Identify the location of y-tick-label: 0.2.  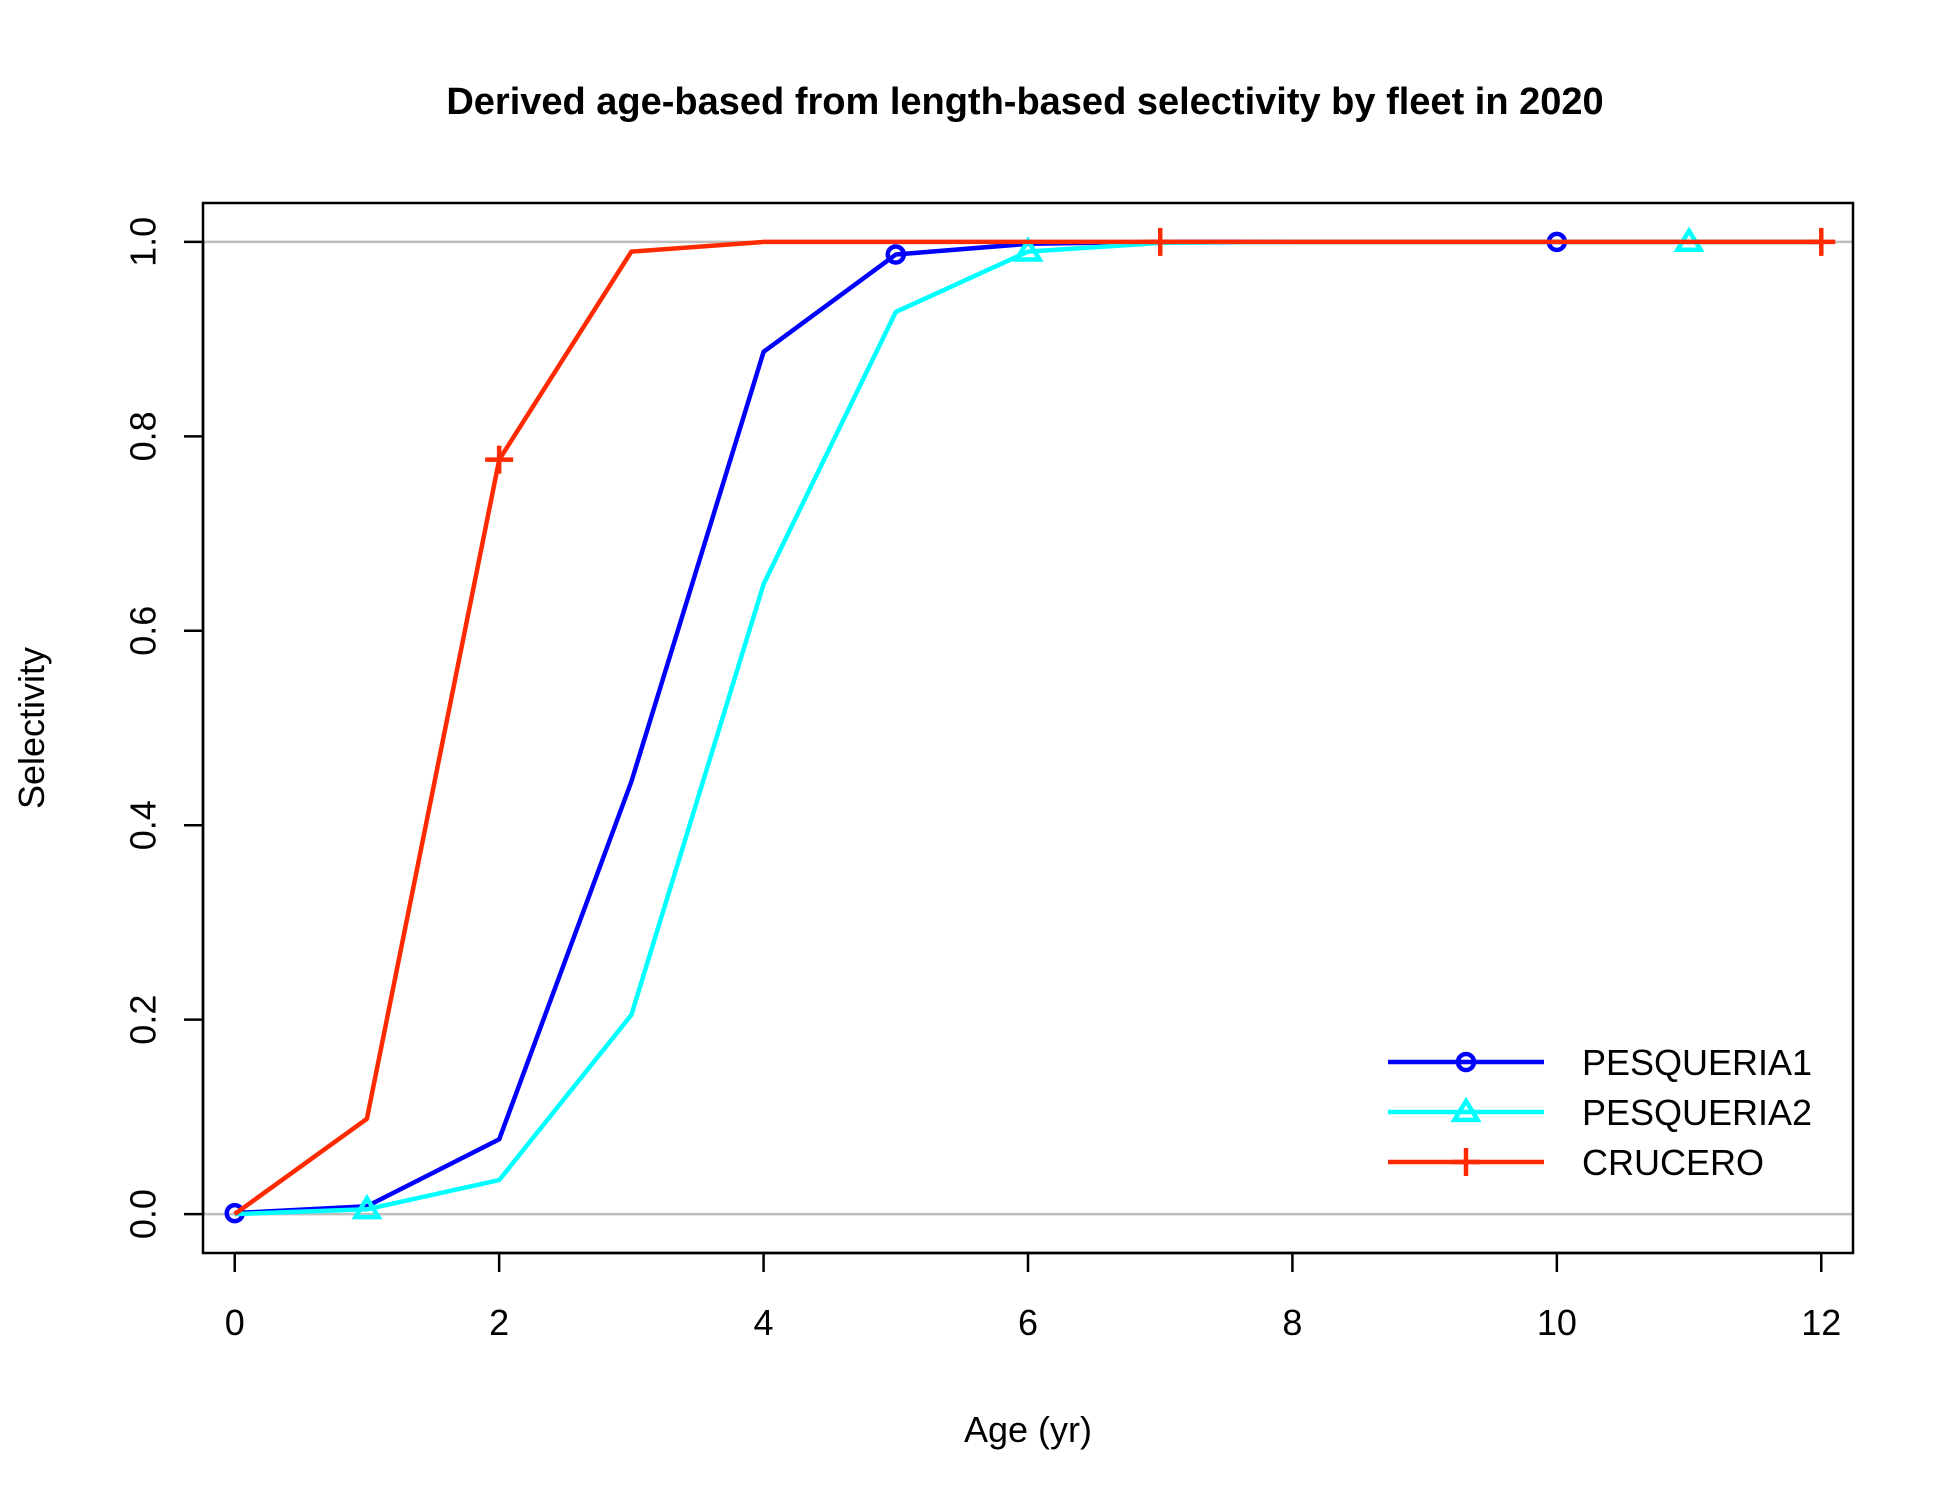
(143, 1020).